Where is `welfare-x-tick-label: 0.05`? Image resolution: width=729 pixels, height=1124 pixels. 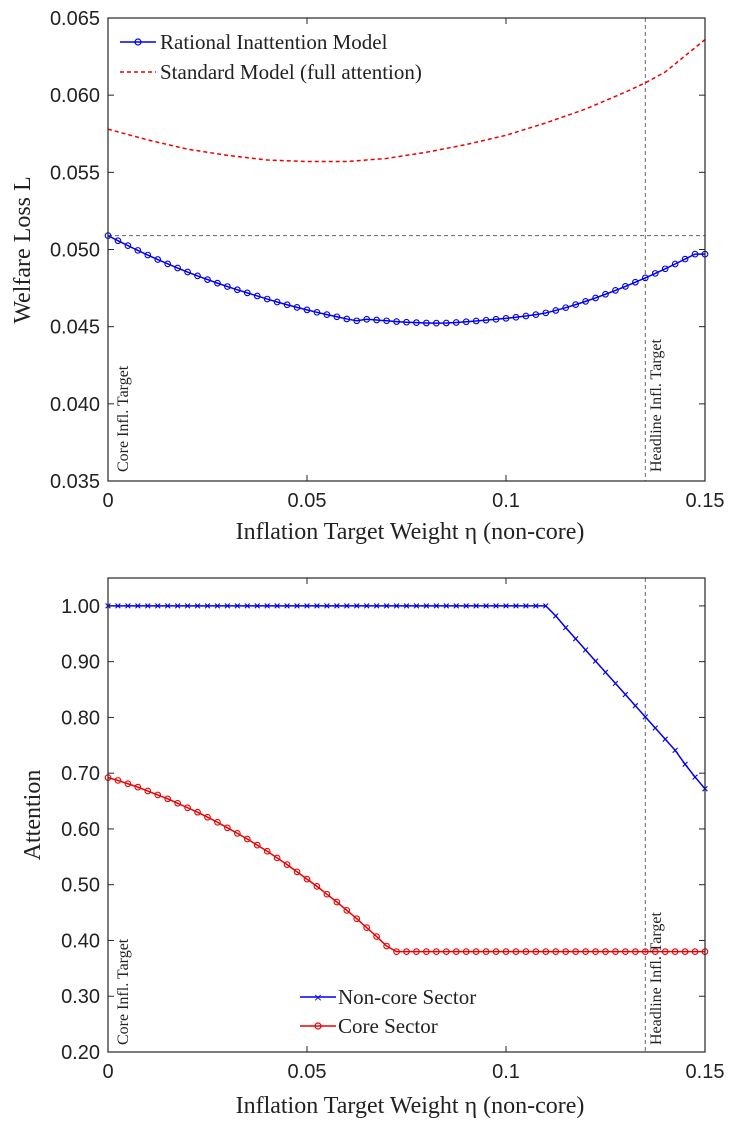
welfare-x-tick-label: 0.05 is located at coordinates (307, 501).